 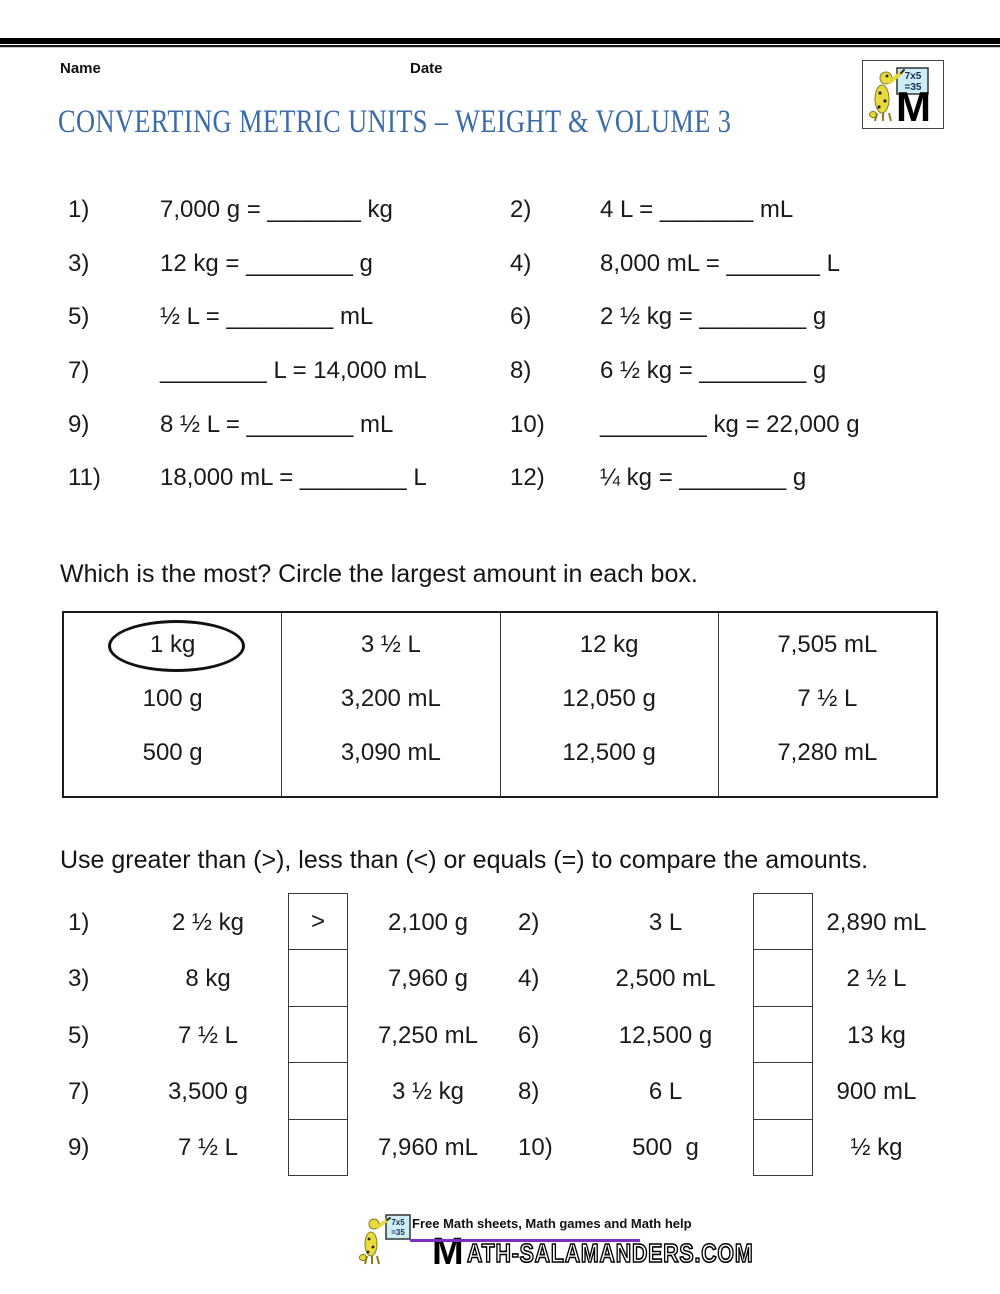 I want to click on conversion-problem: 2) 4 L = _______ mL, so click(x=651, y=210).